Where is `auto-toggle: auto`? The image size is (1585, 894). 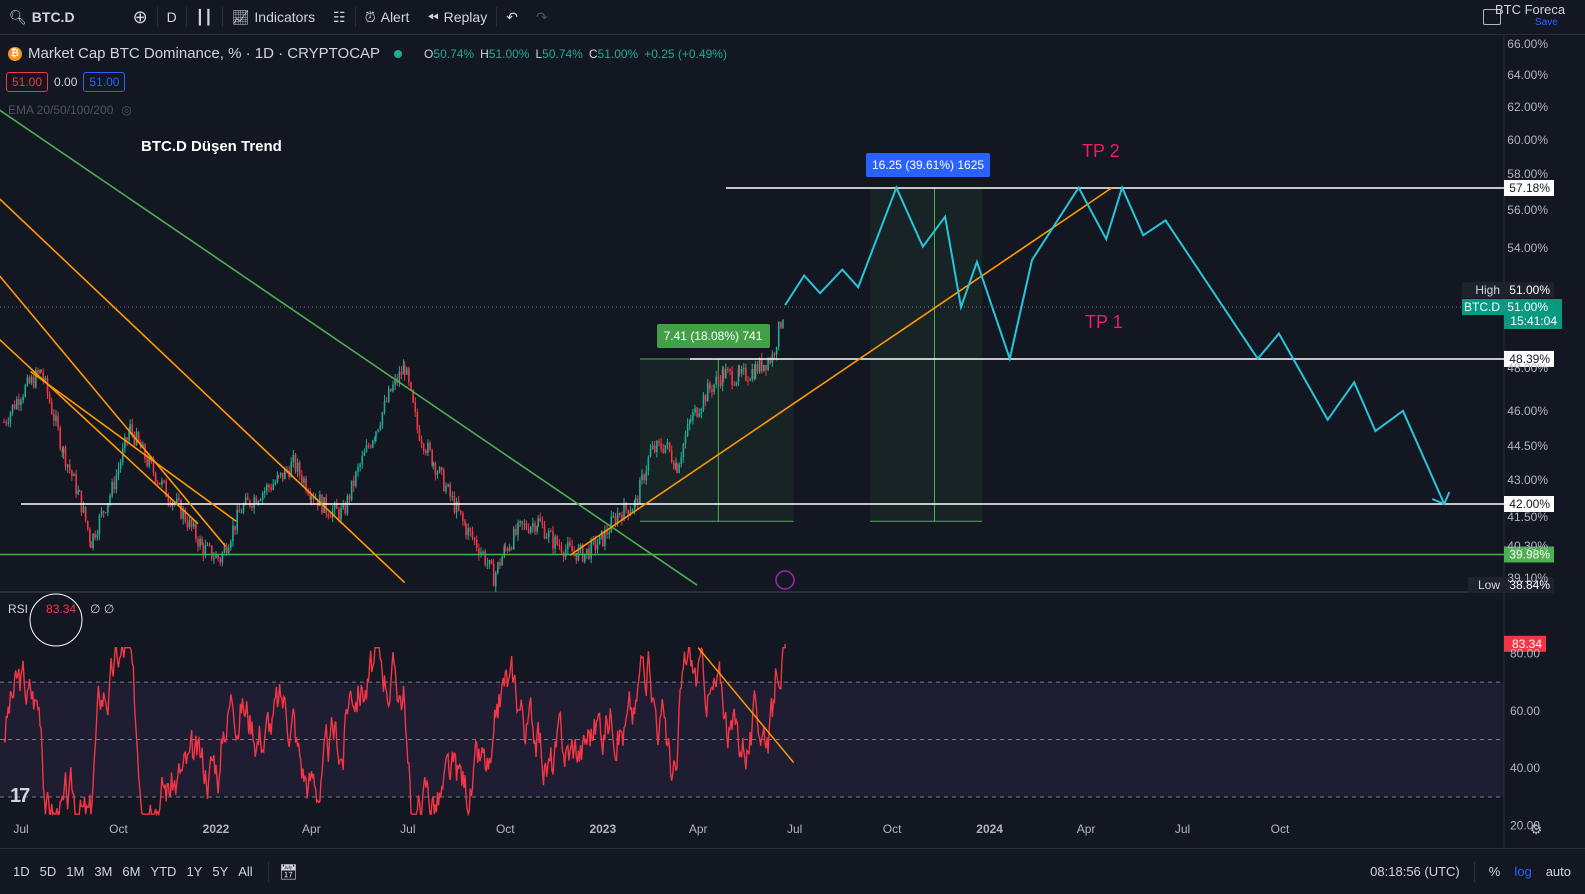
auto-toggle: auto is located at coordinates (1558, 871).